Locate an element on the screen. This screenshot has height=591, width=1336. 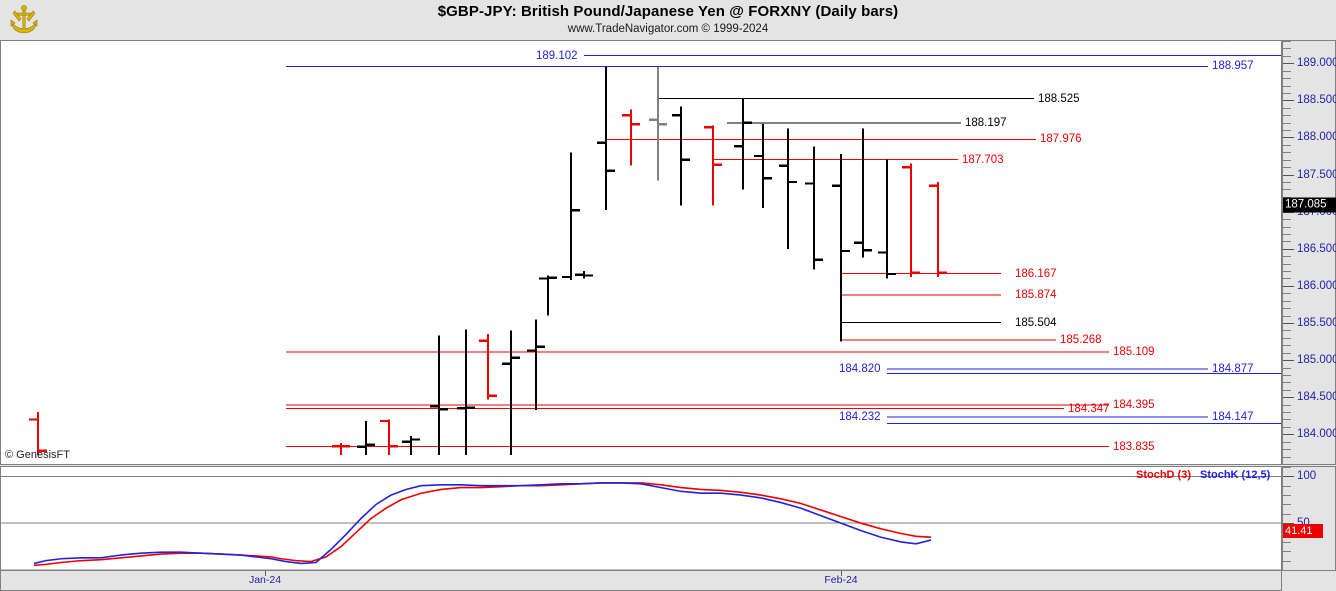
price-level-label-right: 184.395 is located at coordinates (1134, 405).